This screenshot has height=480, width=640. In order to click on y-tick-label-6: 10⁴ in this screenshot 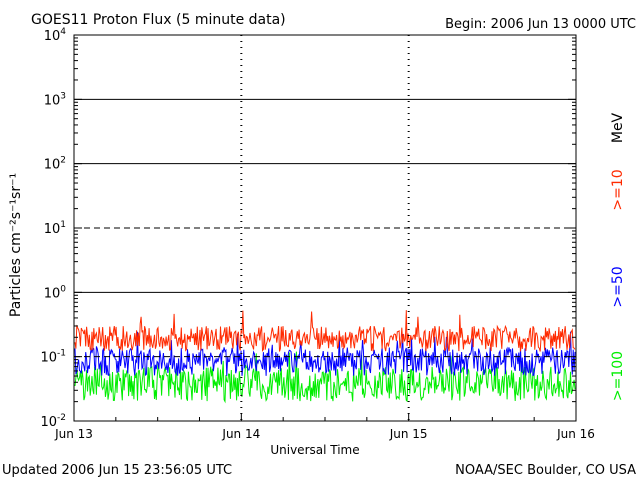, I will do `click(55, 35)`.